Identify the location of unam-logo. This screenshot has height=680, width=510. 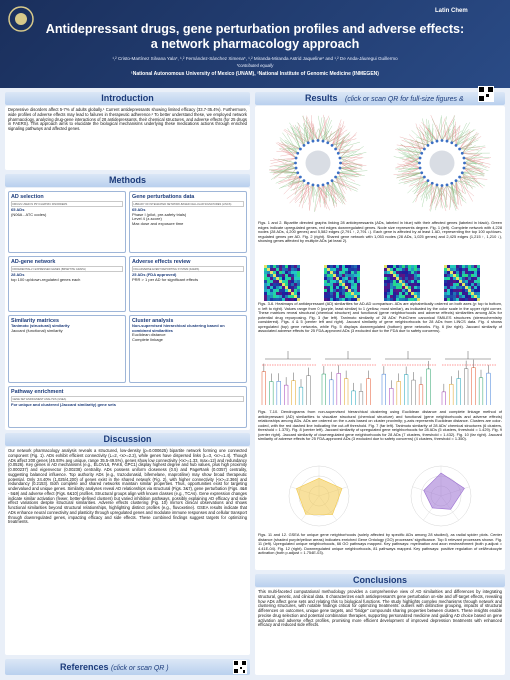
(21, 19).